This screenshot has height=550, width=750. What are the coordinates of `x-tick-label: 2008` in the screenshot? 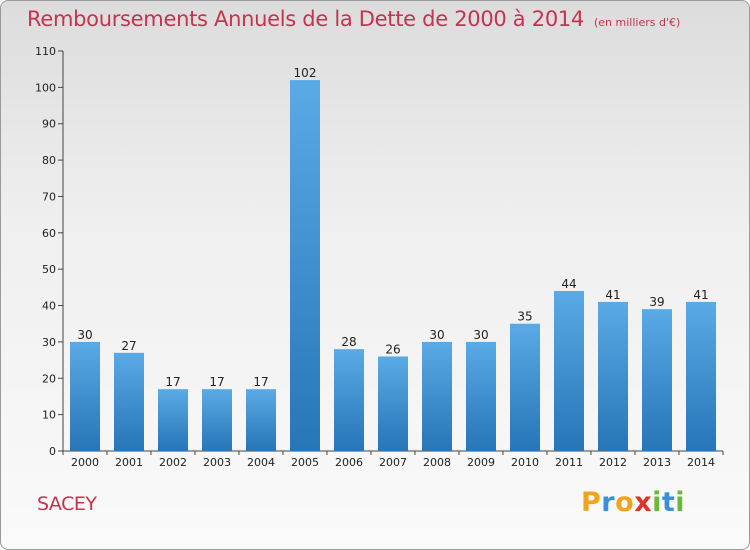 It's located at (437, 462).